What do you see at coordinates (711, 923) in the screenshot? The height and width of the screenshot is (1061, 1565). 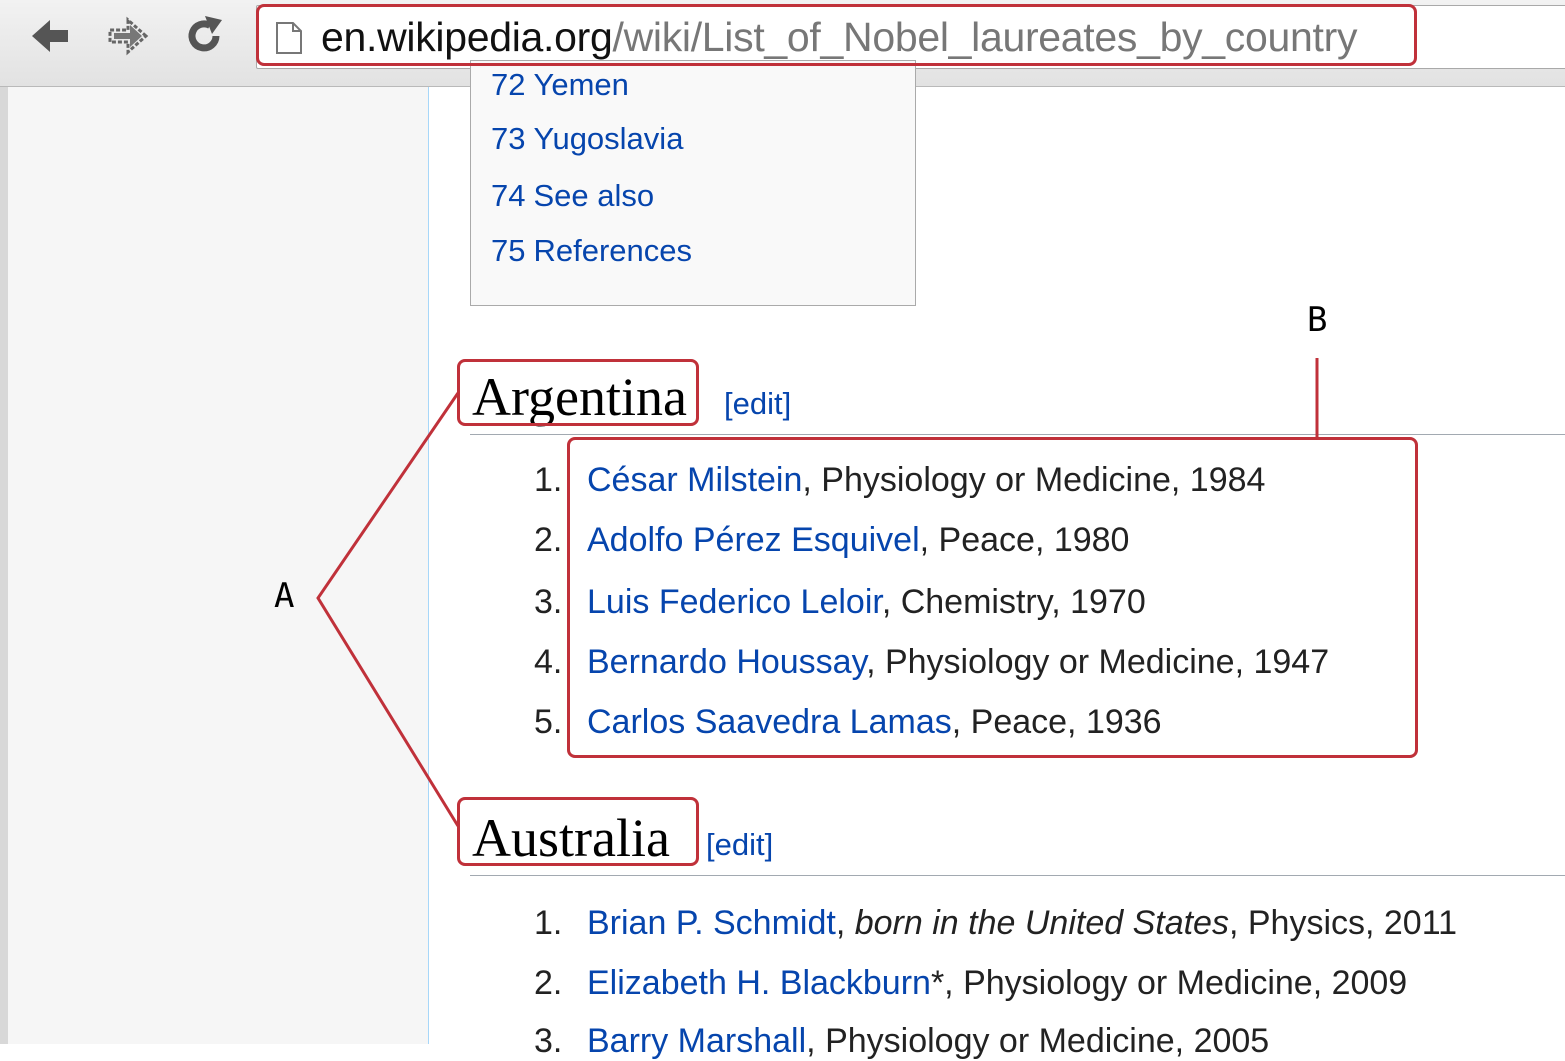 I see `laureate-link: Brian P. Schmidt` at bounding box center [711, 923].